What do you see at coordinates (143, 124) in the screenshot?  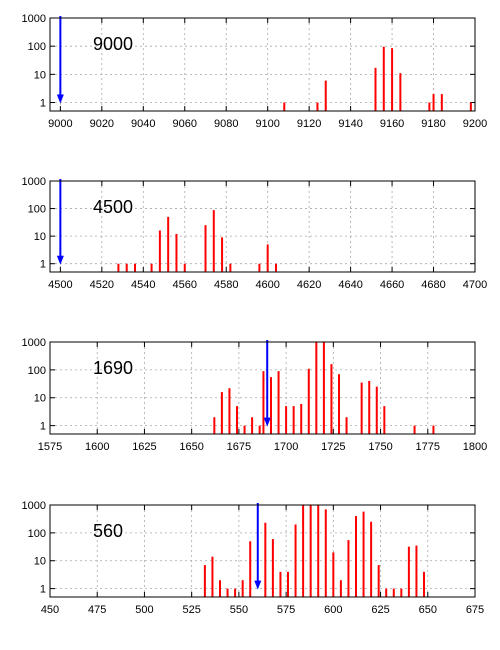 I see `x-tick-label: 9040` at bounding box center [143, 124].